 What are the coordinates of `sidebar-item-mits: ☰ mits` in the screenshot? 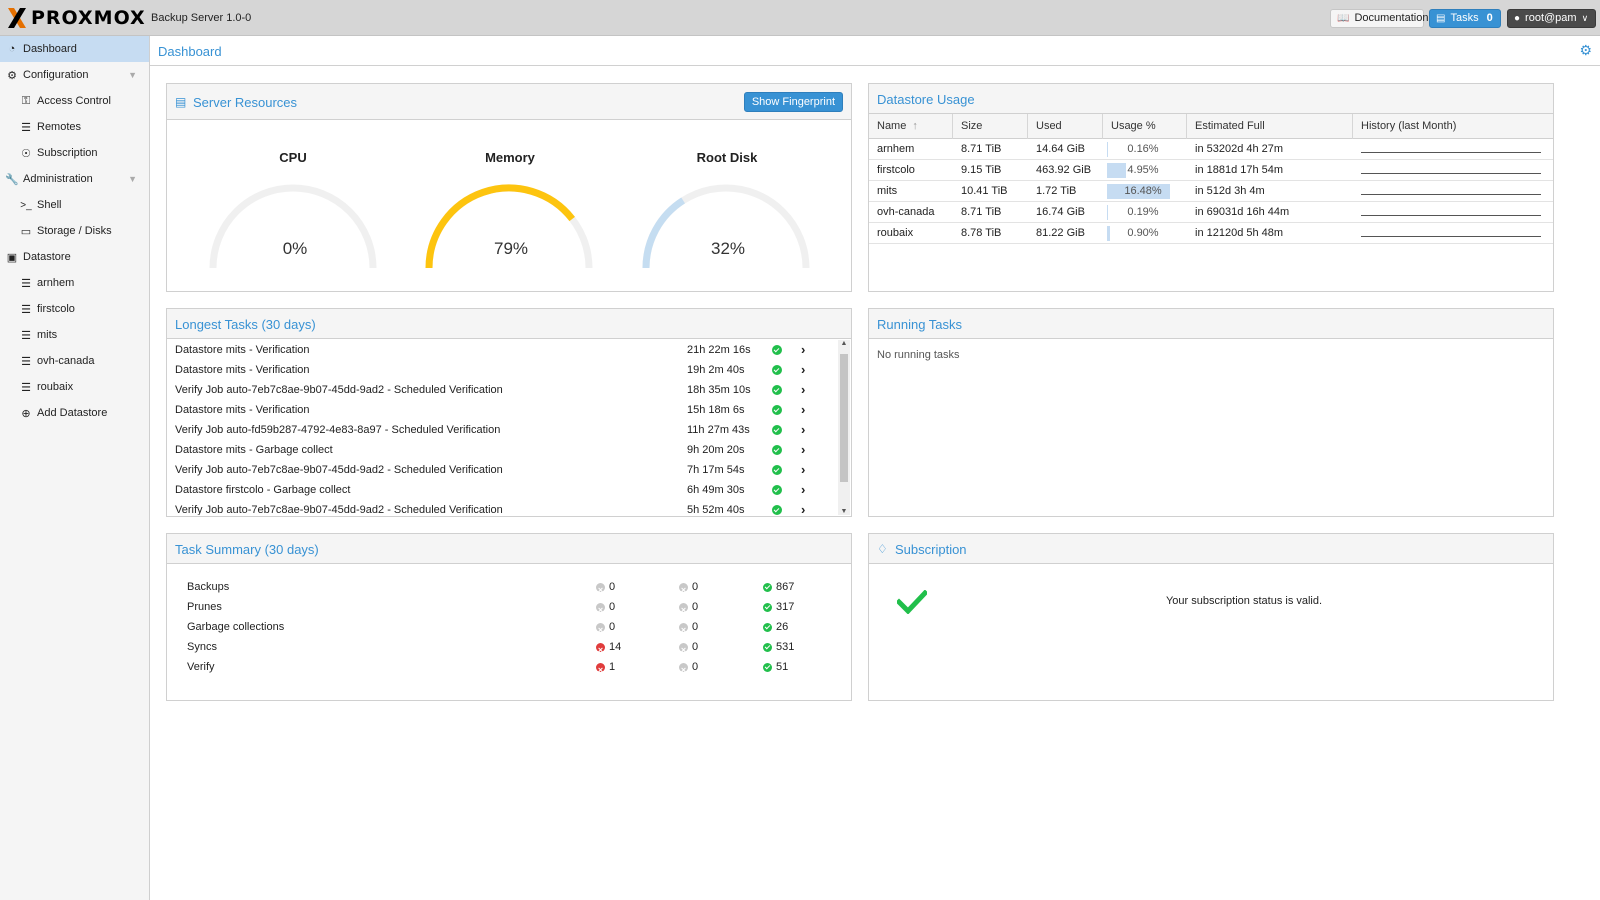 It's located at (74, 335).